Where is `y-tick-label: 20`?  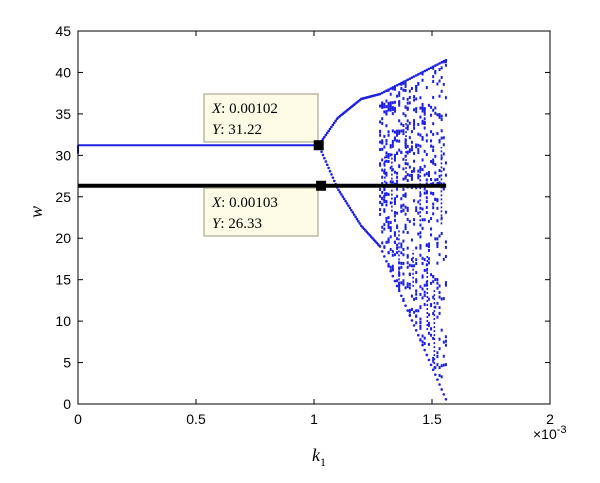 y-tick-label: 20 is located at coordinates (63, 238).